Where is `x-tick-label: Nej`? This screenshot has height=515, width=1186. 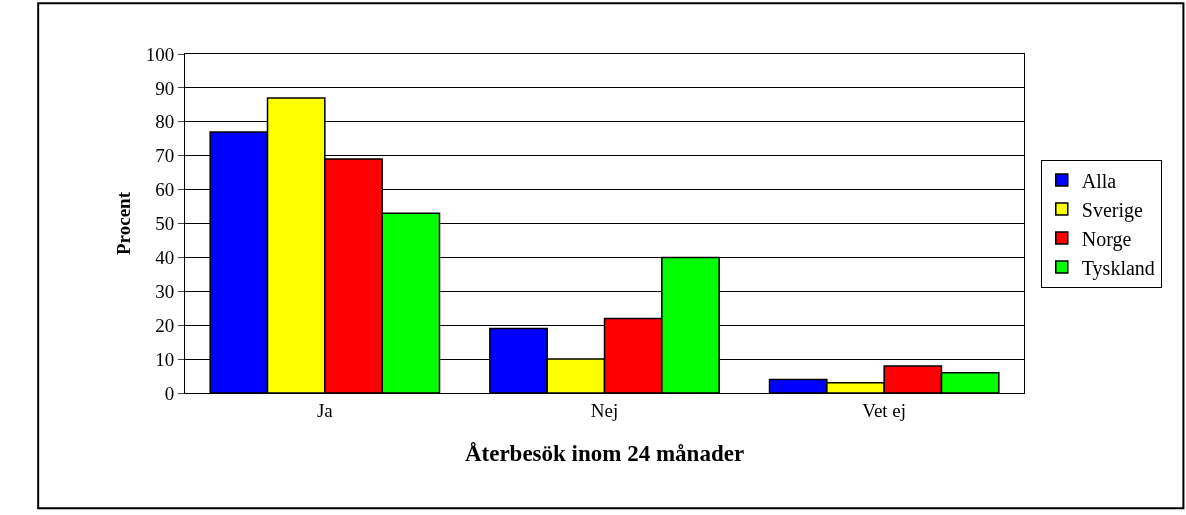
x-tick-label: Nej is located at coordinates (604, 410).